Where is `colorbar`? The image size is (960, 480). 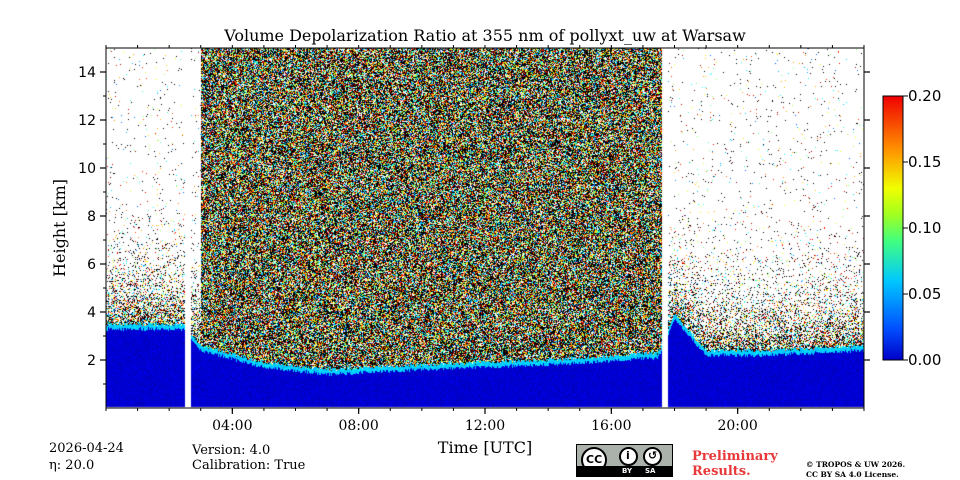 colorbar is located at coordinates (893, 228).